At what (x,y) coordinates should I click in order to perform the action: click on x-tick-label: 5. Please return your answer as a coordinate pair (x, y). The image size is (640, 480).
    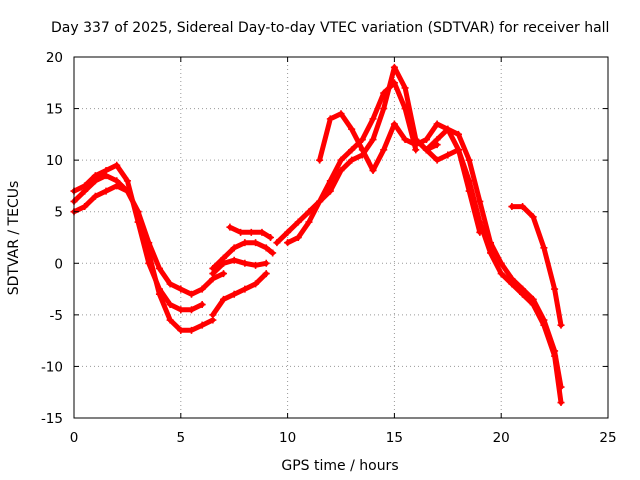
    Looking at the image, I should click on (181, 438).